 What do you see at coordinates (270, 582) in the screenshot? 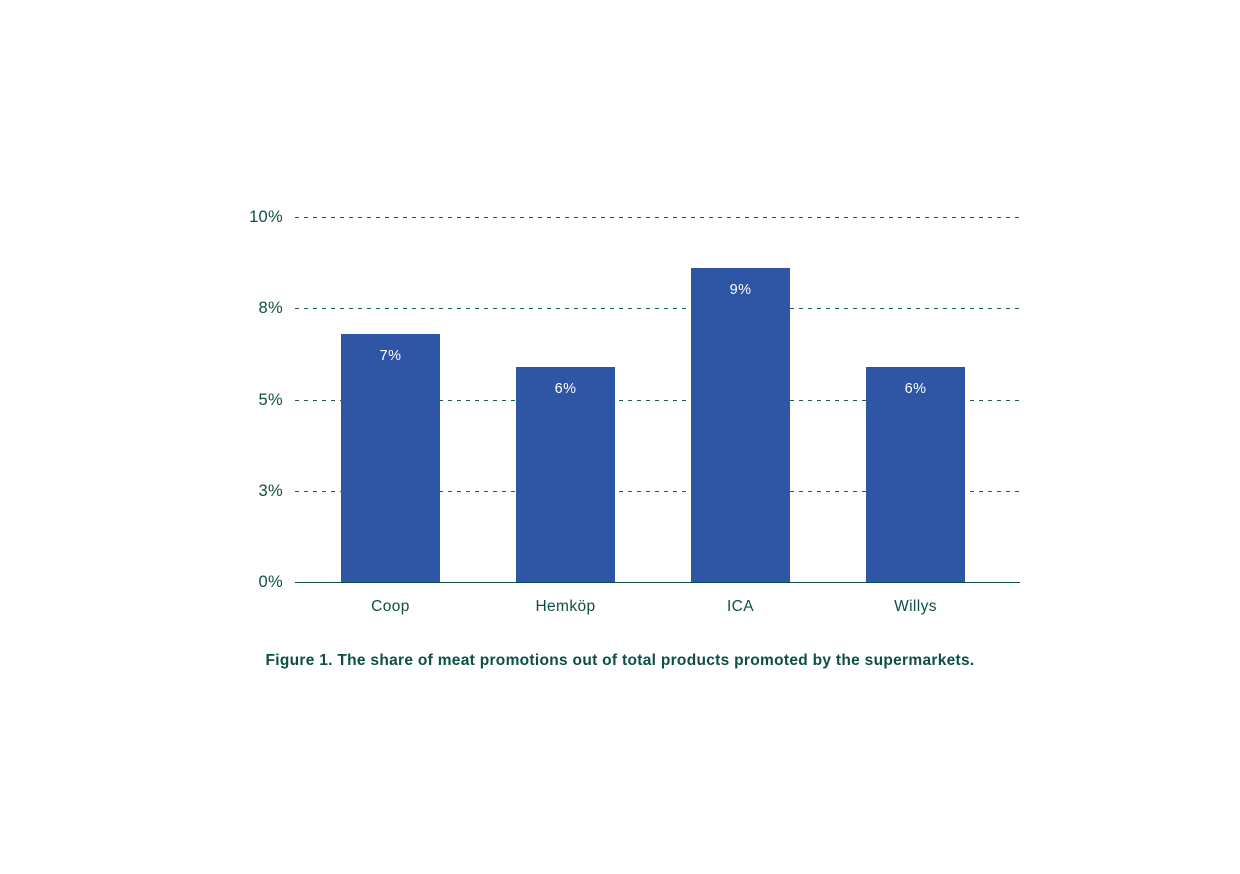
I see `y-tick-label: 0%` at bounding box center [270, 582].